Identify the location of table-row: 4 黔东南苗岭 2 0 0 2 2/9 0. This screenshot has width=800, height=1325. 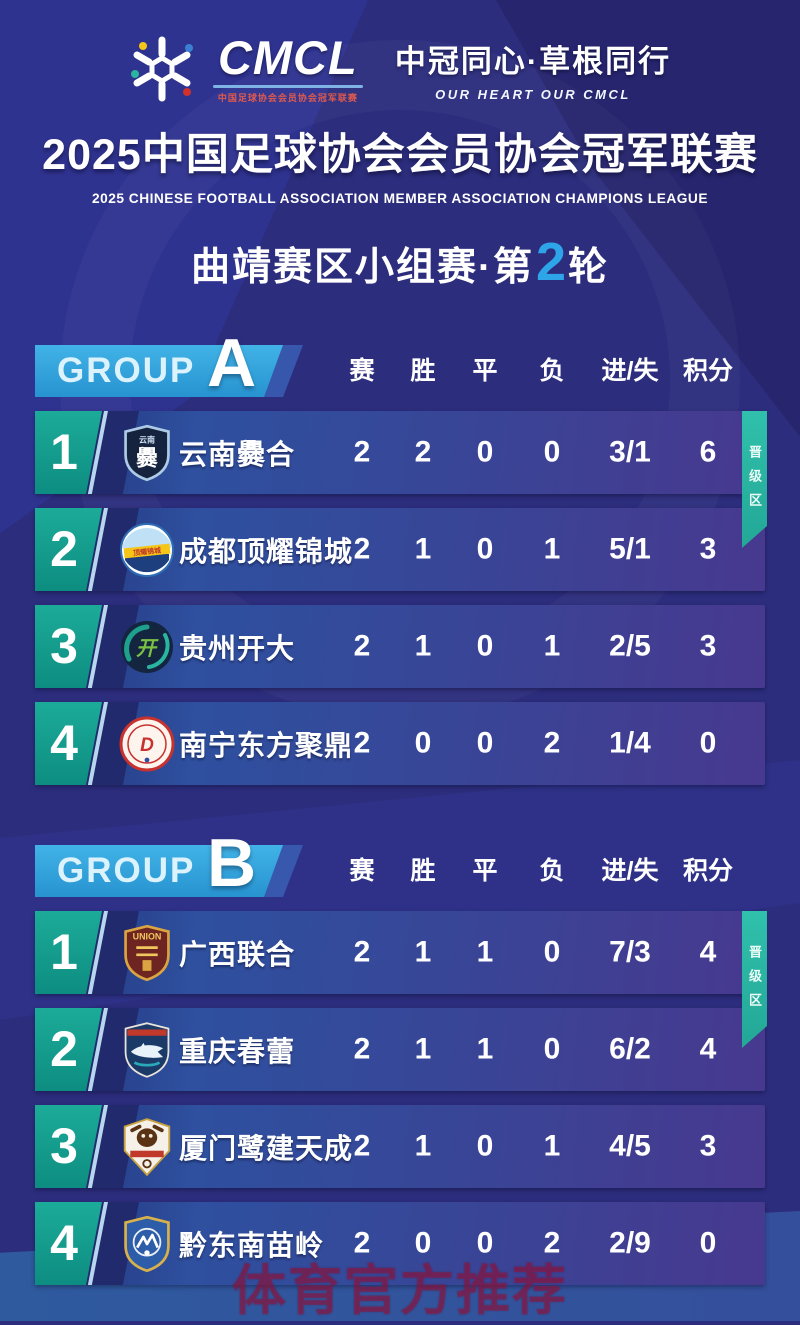
(400, 1243).